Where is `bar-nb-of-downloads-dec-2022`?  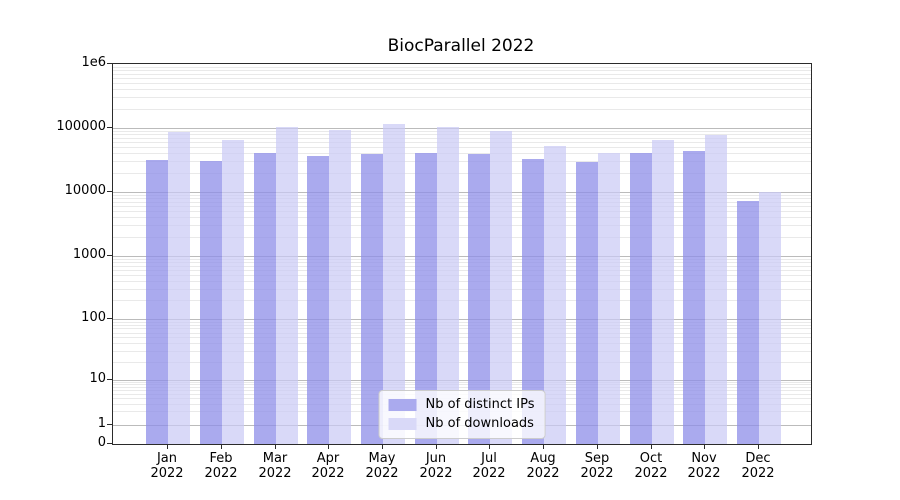 bar-nb-of-downloads-dec-2022 is located at coordinates (770, 318).